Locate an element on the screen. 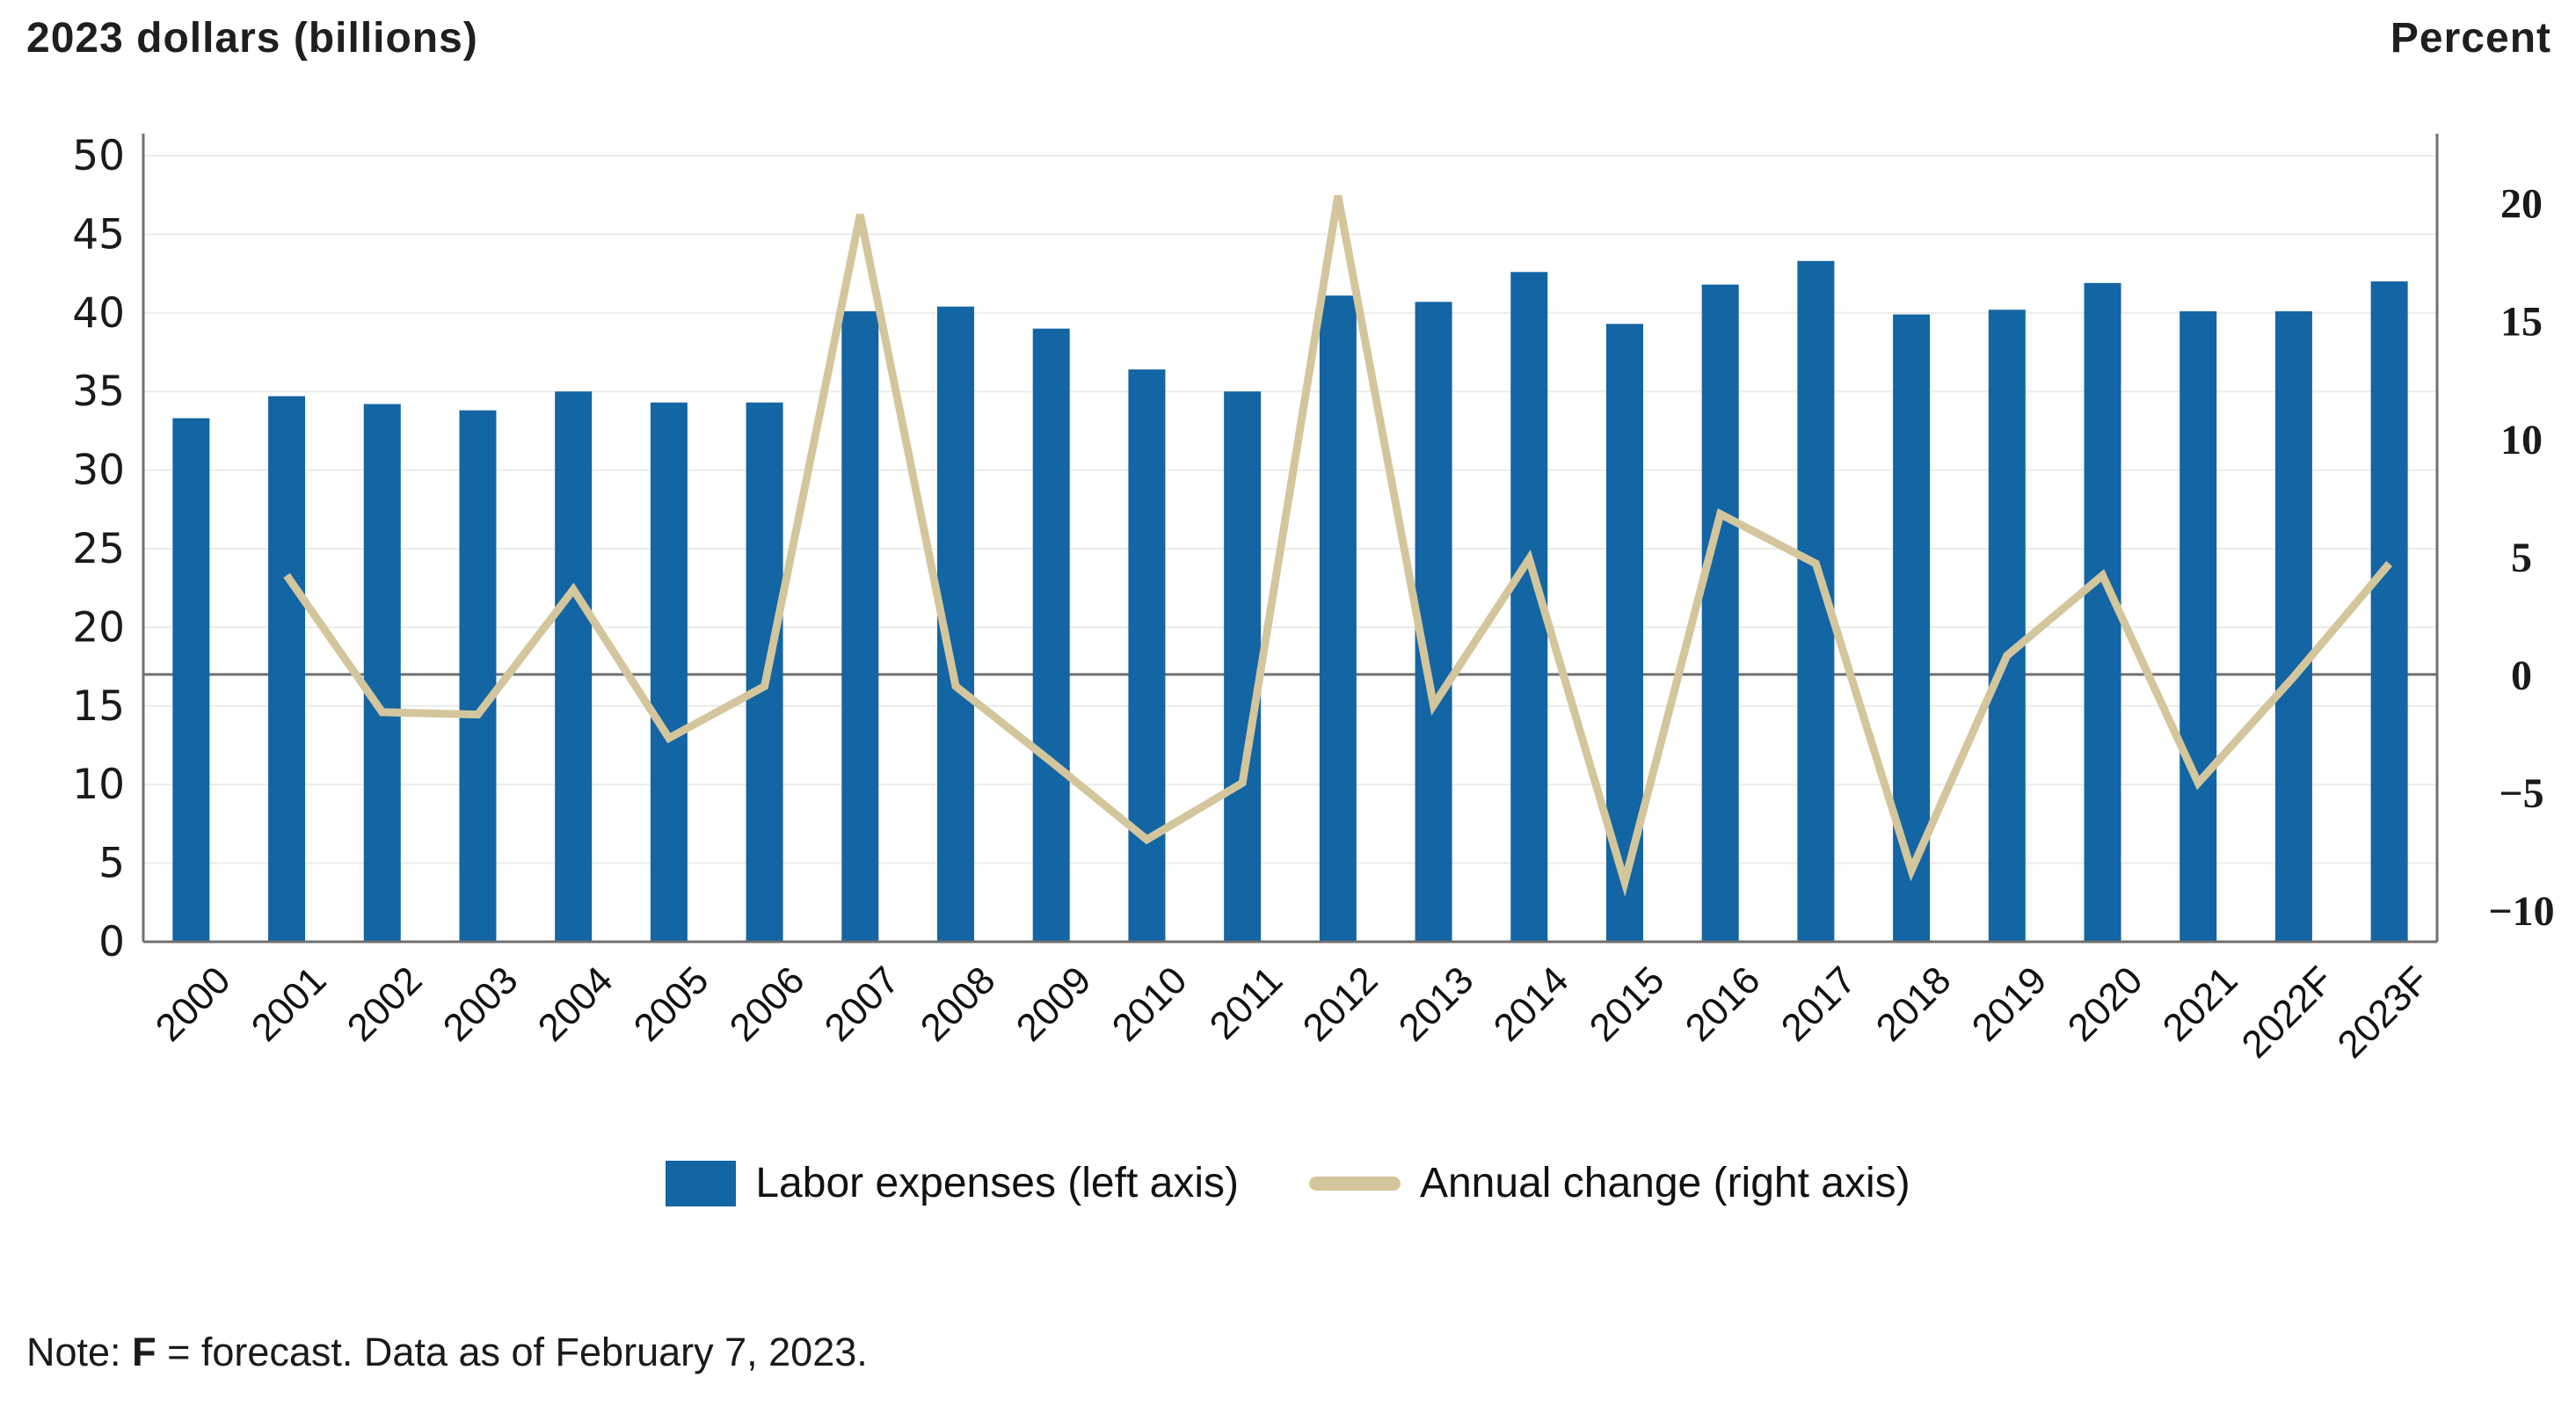  left-axis-tick-30: 30 is located at coordinates (98, 471).